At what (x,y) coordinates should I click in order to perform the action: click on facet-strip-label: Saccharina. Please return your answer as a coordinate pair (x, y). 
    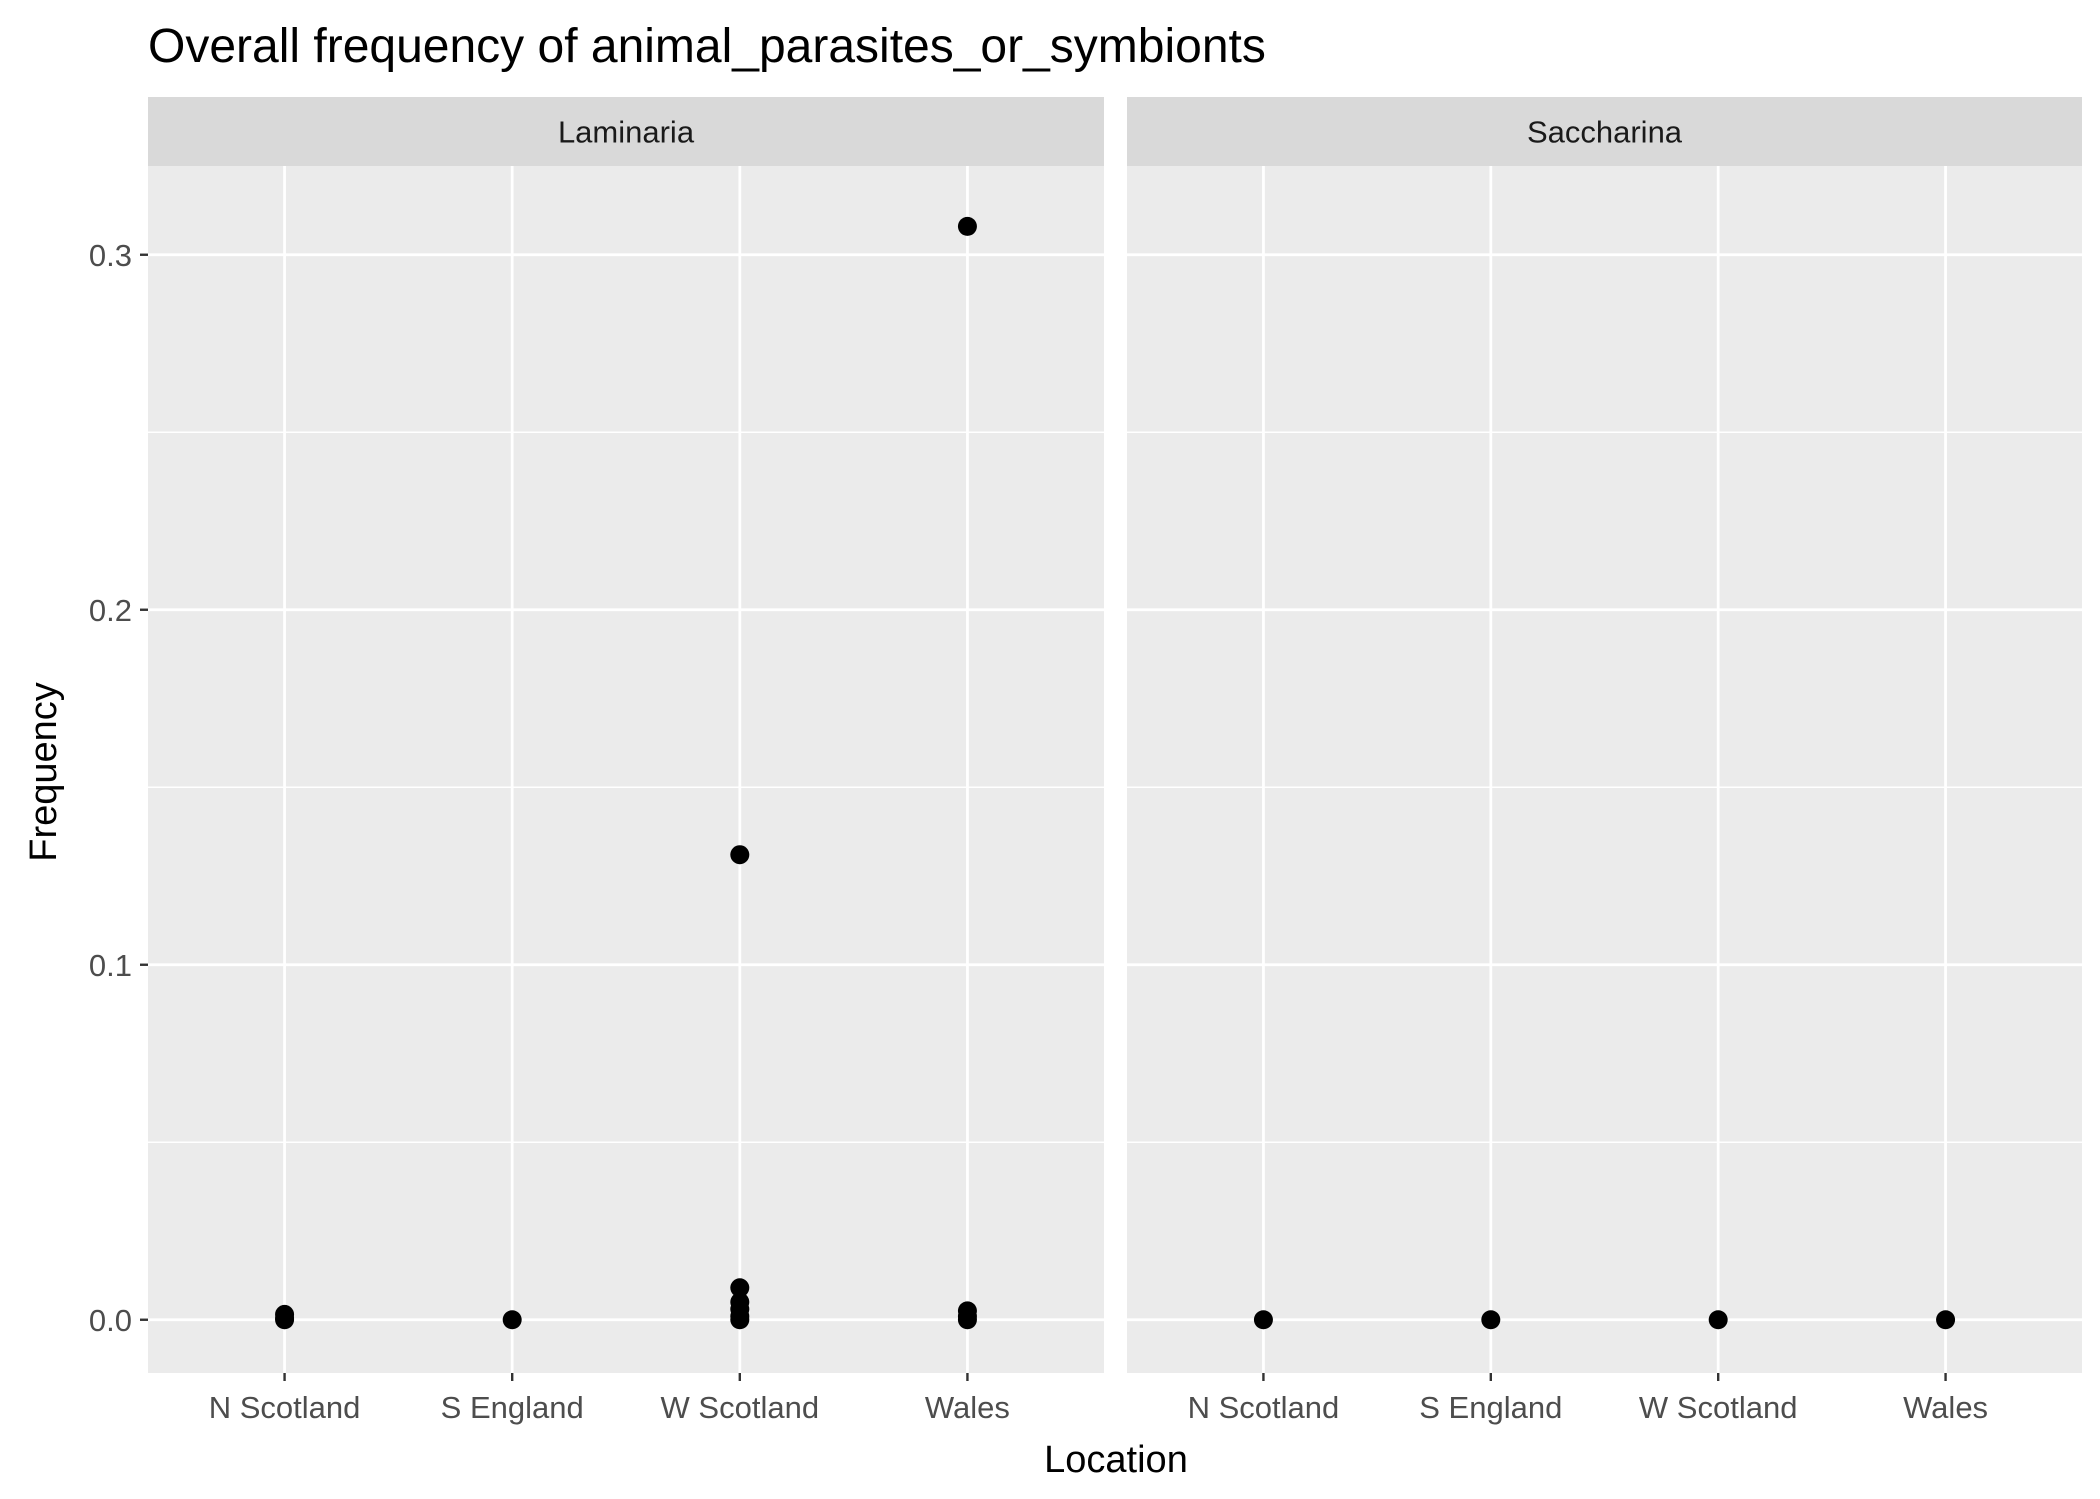
    Looking at the image, I should click on (1605, 132).